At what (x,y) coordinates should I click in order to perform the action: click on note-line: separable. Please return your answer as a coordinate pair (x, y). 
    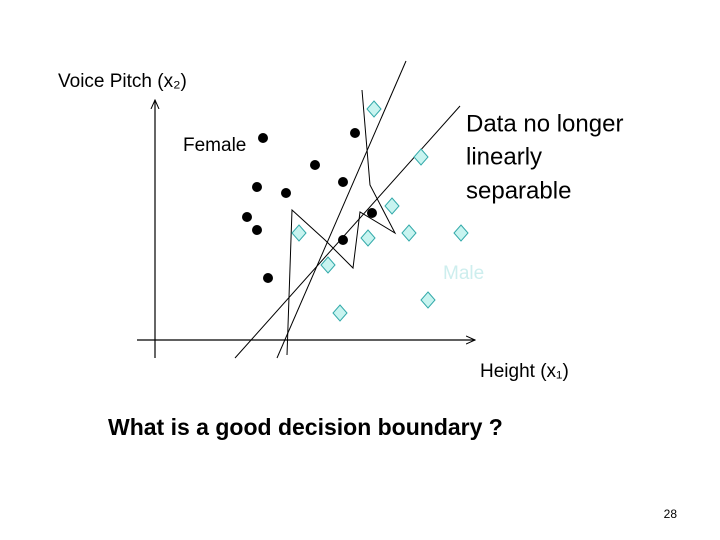
    Looking at the image, I should click on (518, 190).